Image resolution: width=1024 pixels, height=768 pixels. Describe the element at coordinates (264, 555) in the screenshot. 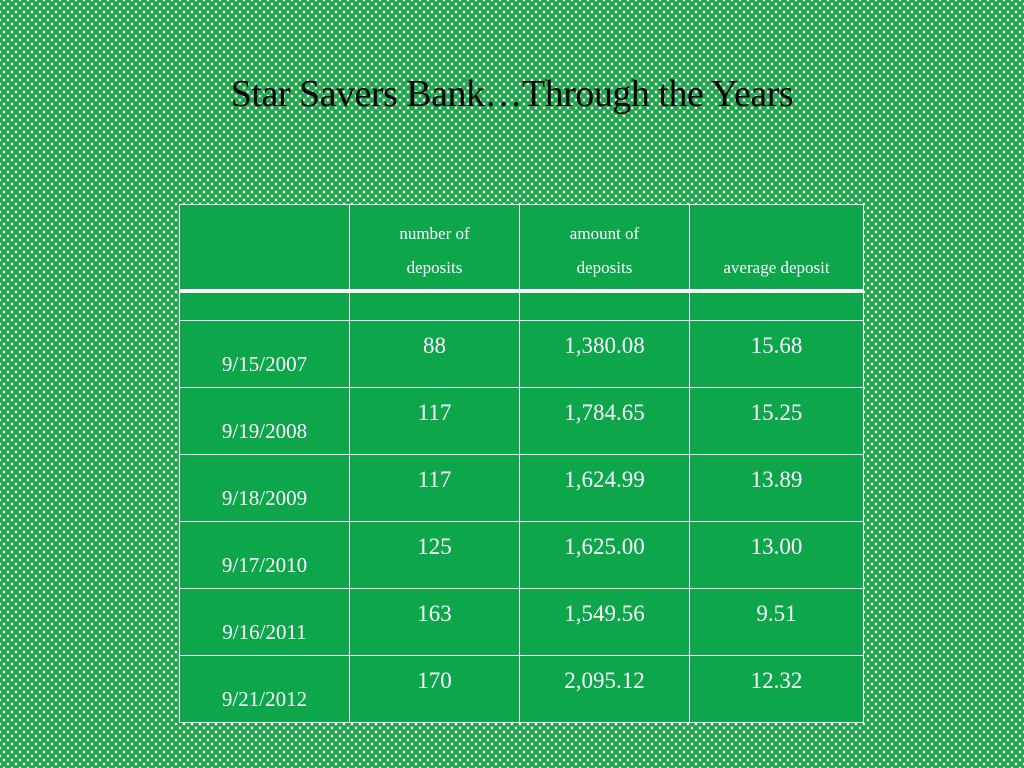

I see `date-cell: 9/17/2010` at that location.